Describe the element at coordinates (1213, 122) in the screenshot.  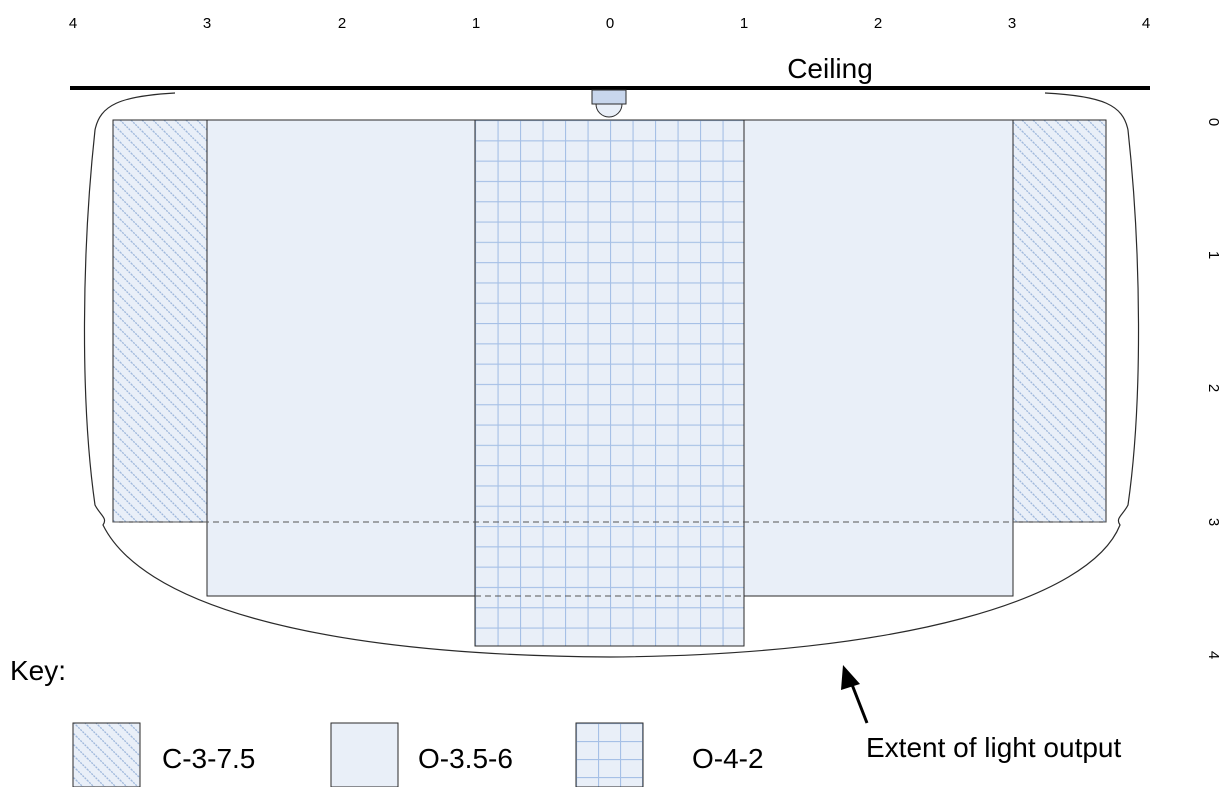
I see `side-scale-tick: 0` at that location.